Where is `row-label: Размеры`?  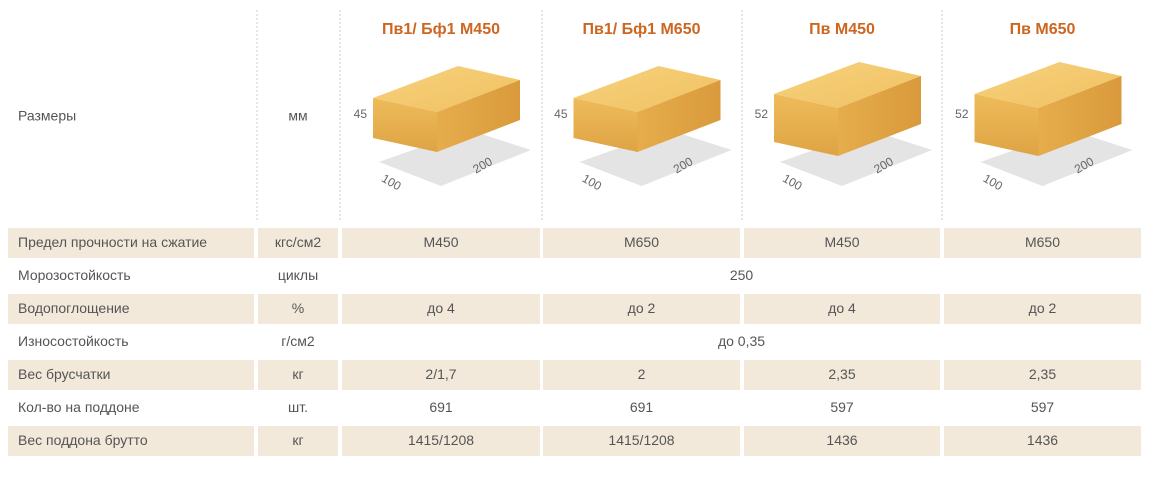
row-label: Размеры is located at coordinates (47, 116).